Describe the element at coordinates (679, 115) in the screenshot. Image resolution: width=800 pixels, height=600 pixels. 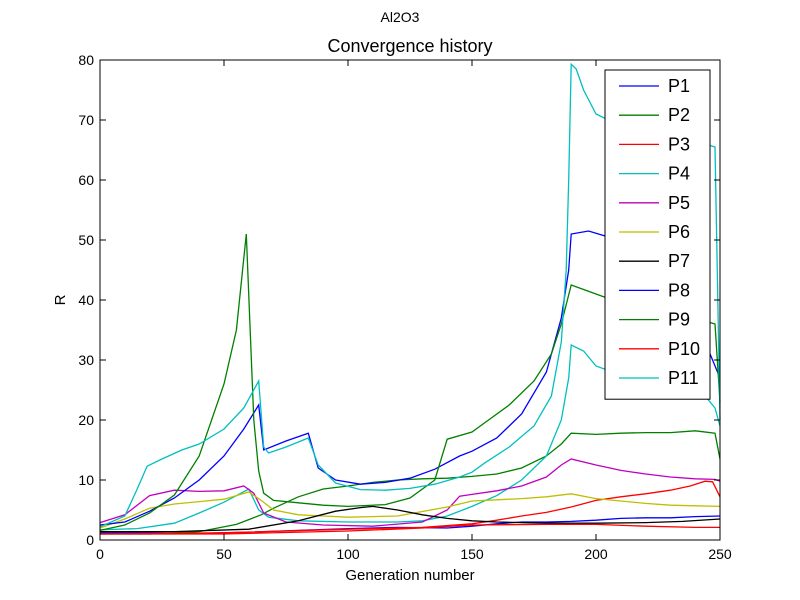
I see `legend-label: P2` at that location.